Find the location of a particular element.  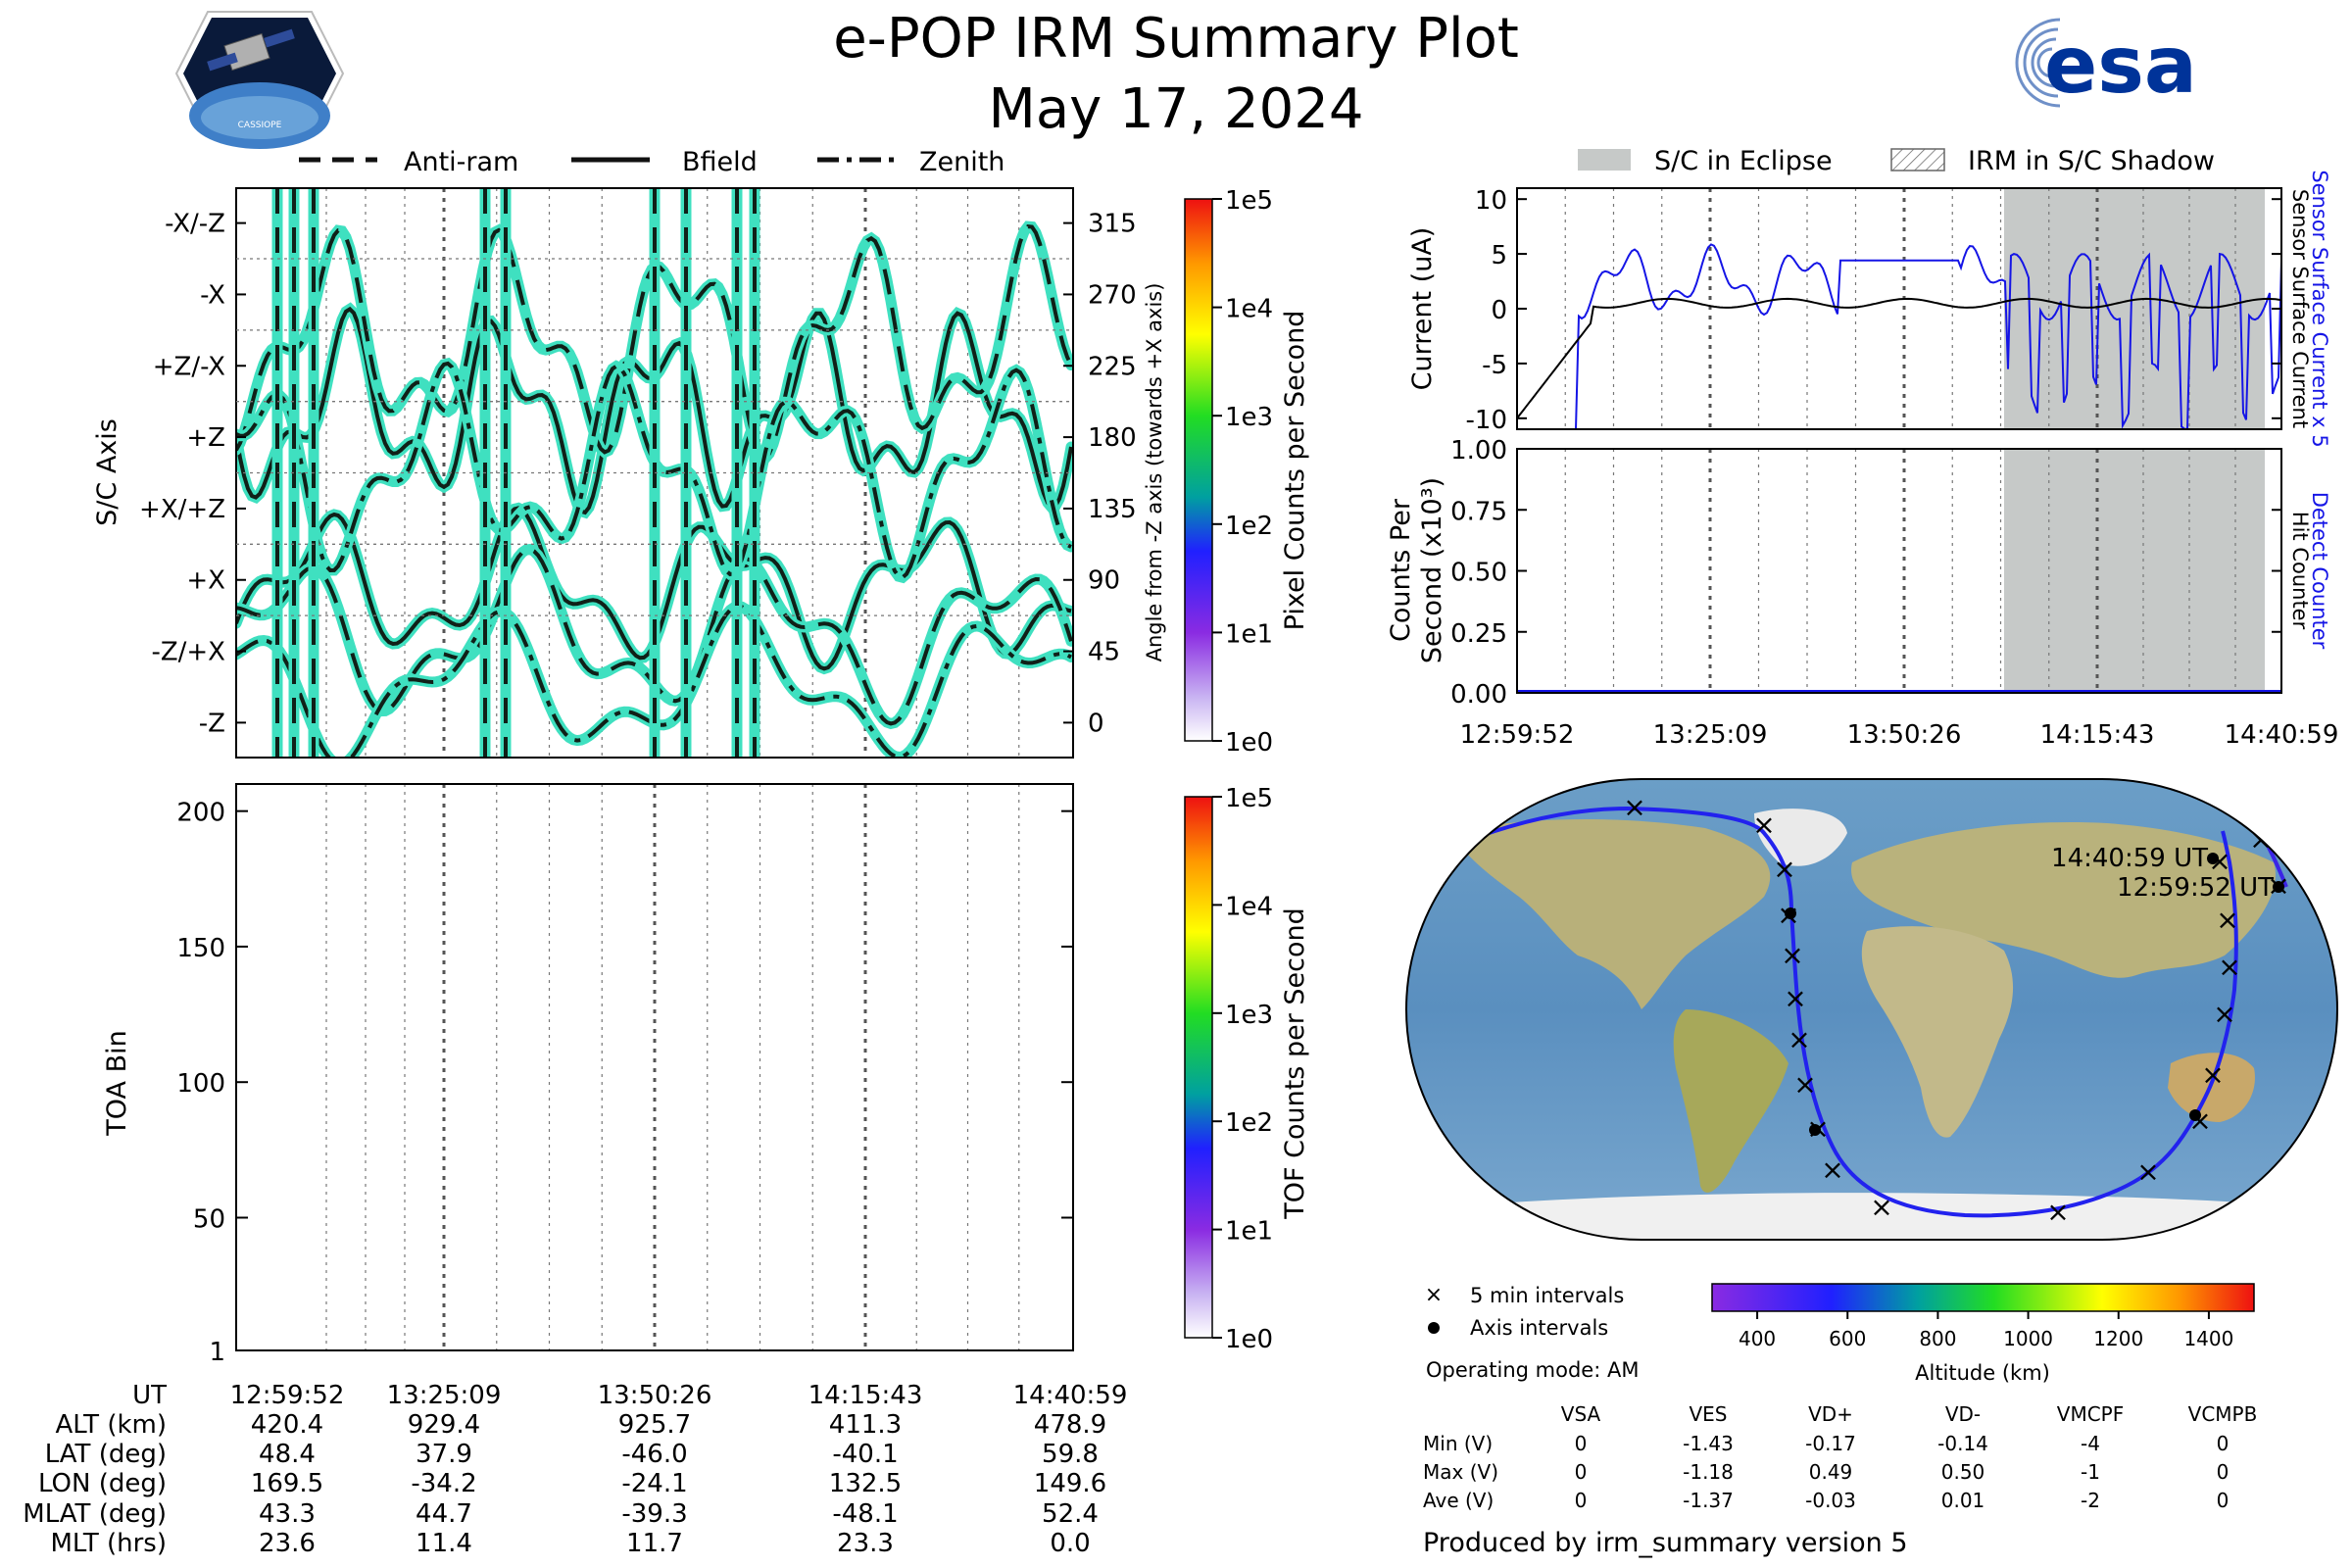

ephemeris-cell: 132.5 is located at coordinates (865, 1483).